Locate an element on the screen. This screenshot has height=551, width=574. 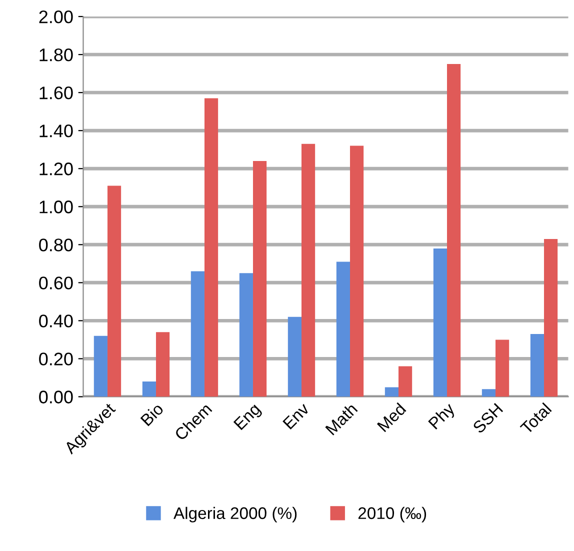
x-tick-label: Env is located at coordinates (296, 416).